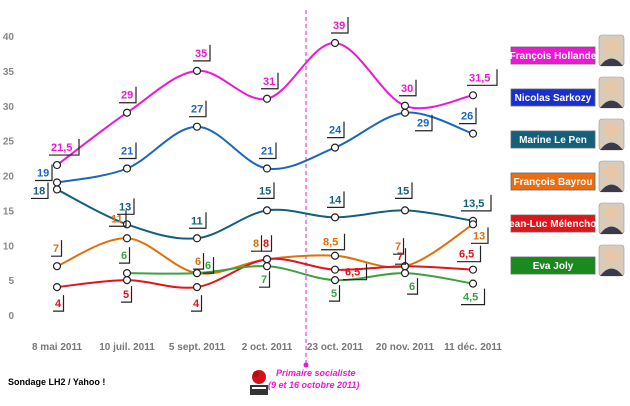 The height and width of the screenshot is (406, 630). I want to click on data-label: 8,5, so click(333, 242).